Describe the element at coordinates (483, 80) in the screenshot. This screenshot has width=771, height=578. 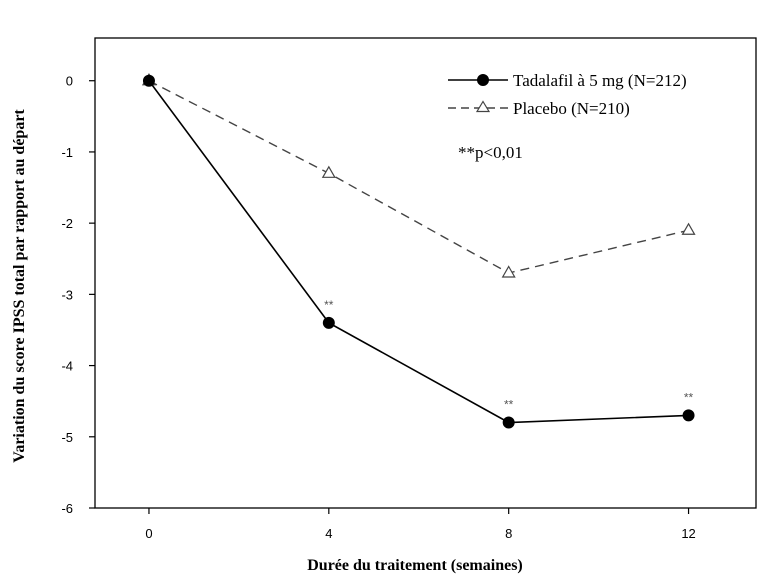
I see `legend-swatch-tadalafil-marker` at that location.